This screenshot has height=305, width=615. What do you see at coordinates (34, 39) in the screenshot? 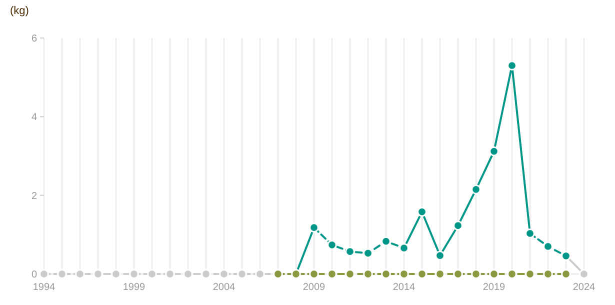
I see `y-tick-label: 6` at bounding box center [34, 39].